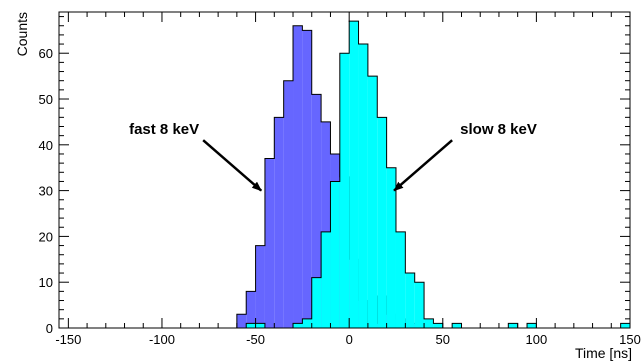 This screenshot has height=363, width=642. Describe the element at coordinates (46, 53) in the screenshot. I see `y-tick-label: 60` at that location.